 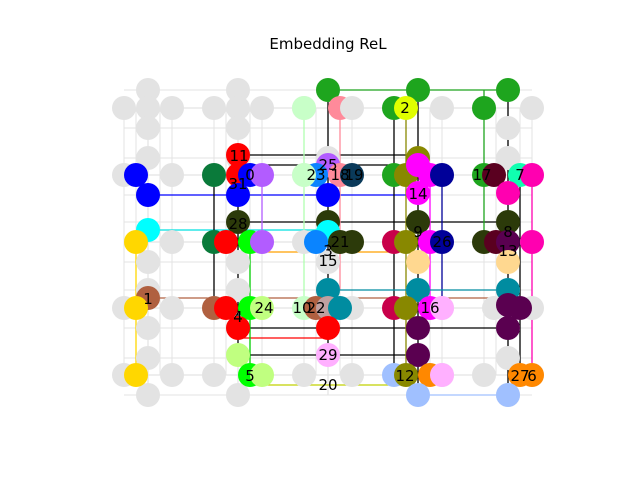 What do you see at coordinates (328, 44) in the screenshot?
I see `diagram-title: Embedding ReL` at bounding box center [328, 44].